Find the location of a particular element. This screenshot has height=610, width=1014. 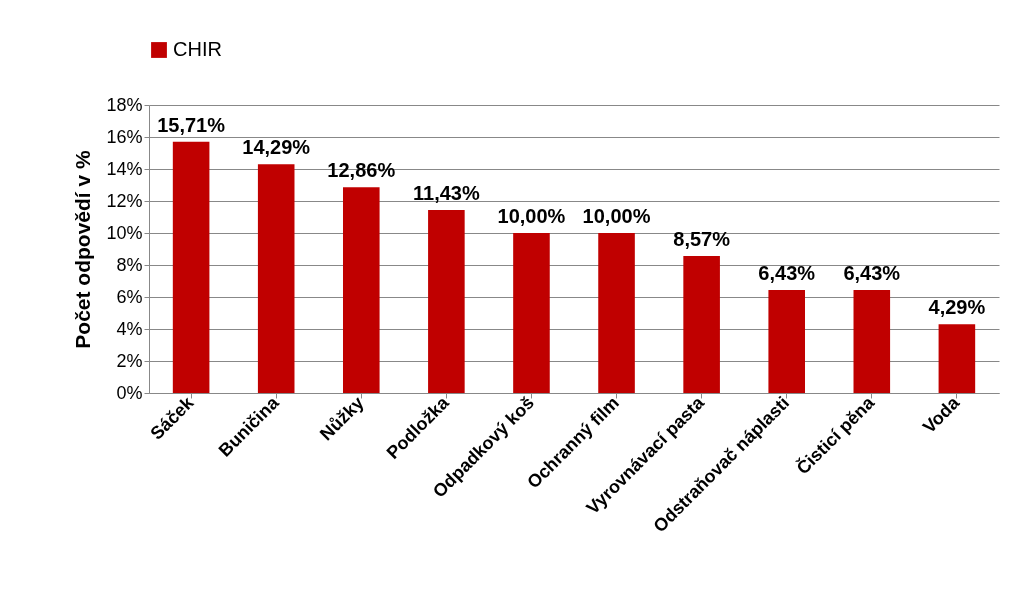

y-tick-label: 0% is located at coordinates (129, 392).